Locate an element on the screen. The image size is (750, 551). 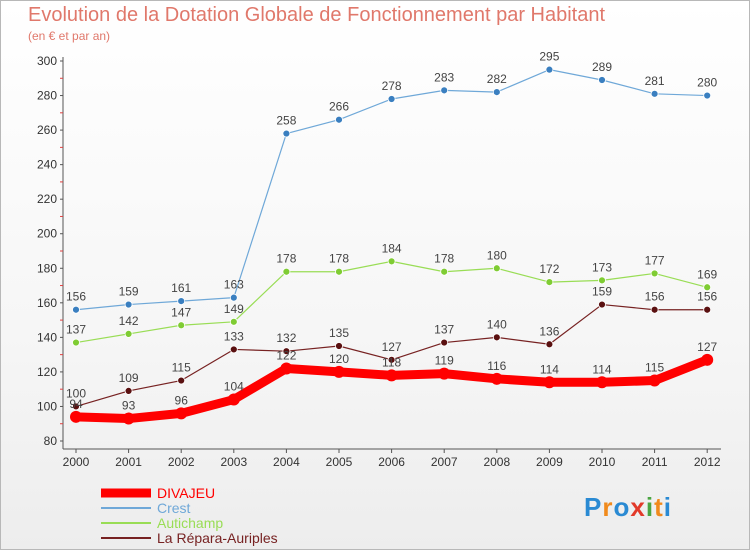
data-label-crest: 266 is located at coordinates (339, 107).